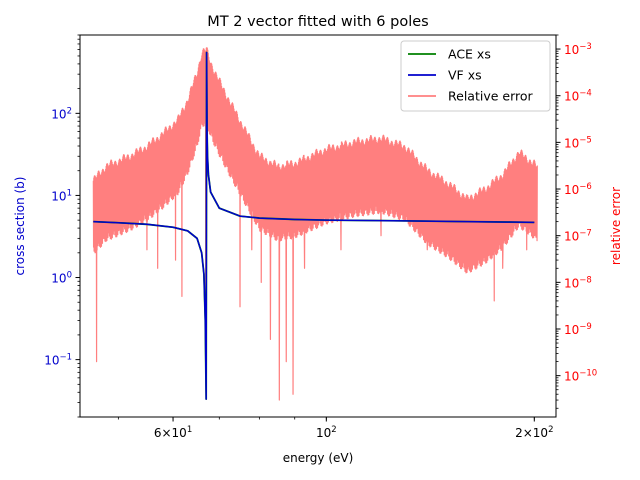  I want to click on y-right-tick-label: 10⁻⁸, so click(578, 282).